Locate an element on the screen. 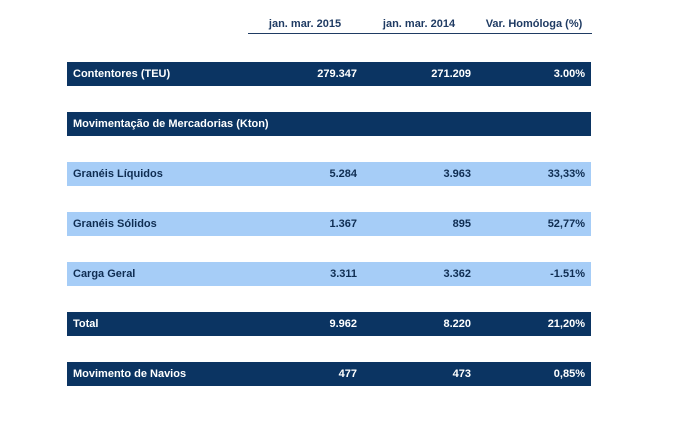  value-2015: 279.347 is located at coordinates (337, 74).